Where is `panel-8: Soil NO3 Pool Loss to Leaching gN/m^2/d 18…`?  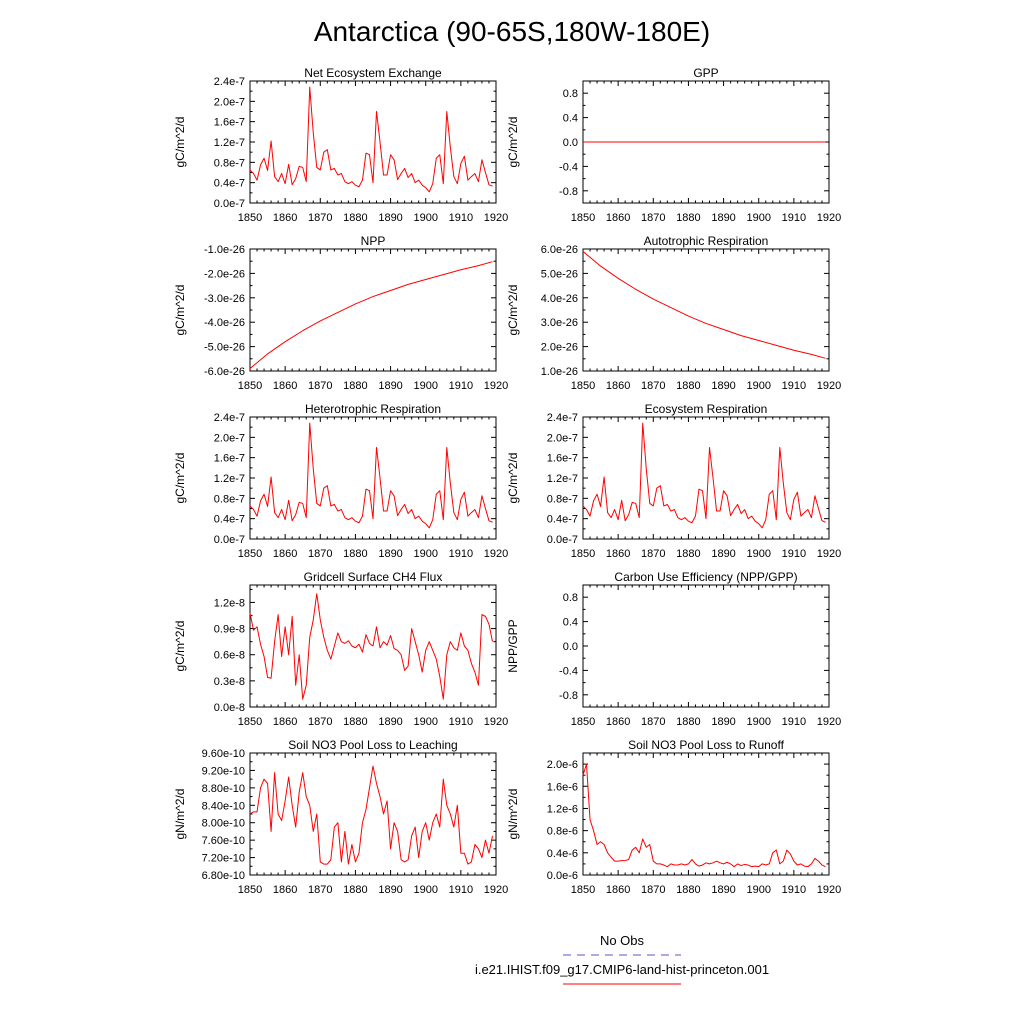 panel-8: Soil NO3 Pool Loss to Leaching gN/m^2/d 18… is located at coordinates (340, 817).